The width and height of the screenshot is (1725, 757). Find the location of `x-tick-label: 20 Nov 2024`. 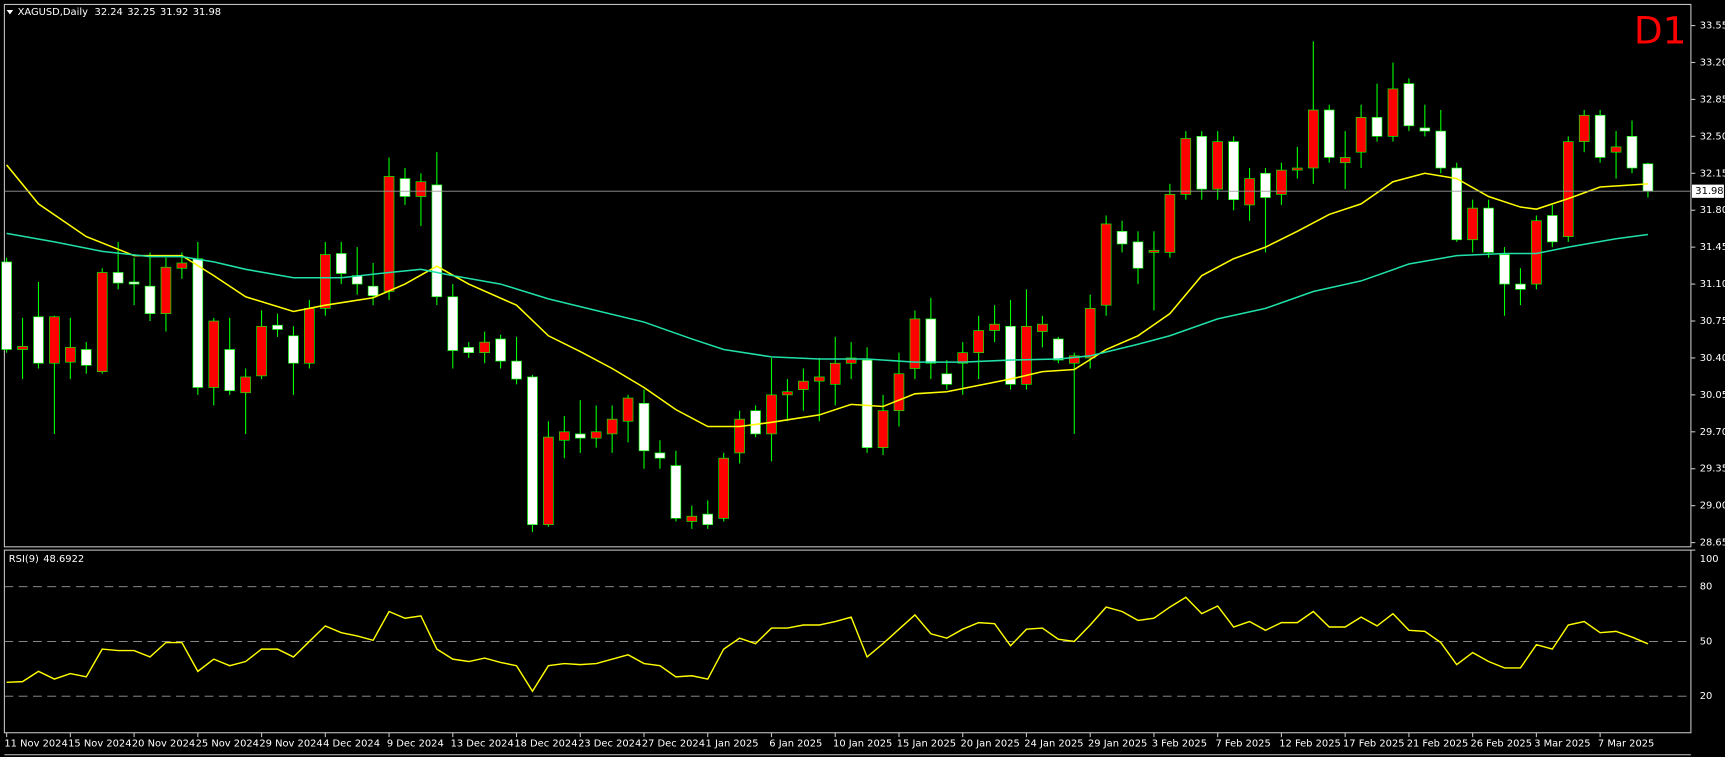

x-tick-label: 20 Nov 2024 is located at coordinates (163, 744).